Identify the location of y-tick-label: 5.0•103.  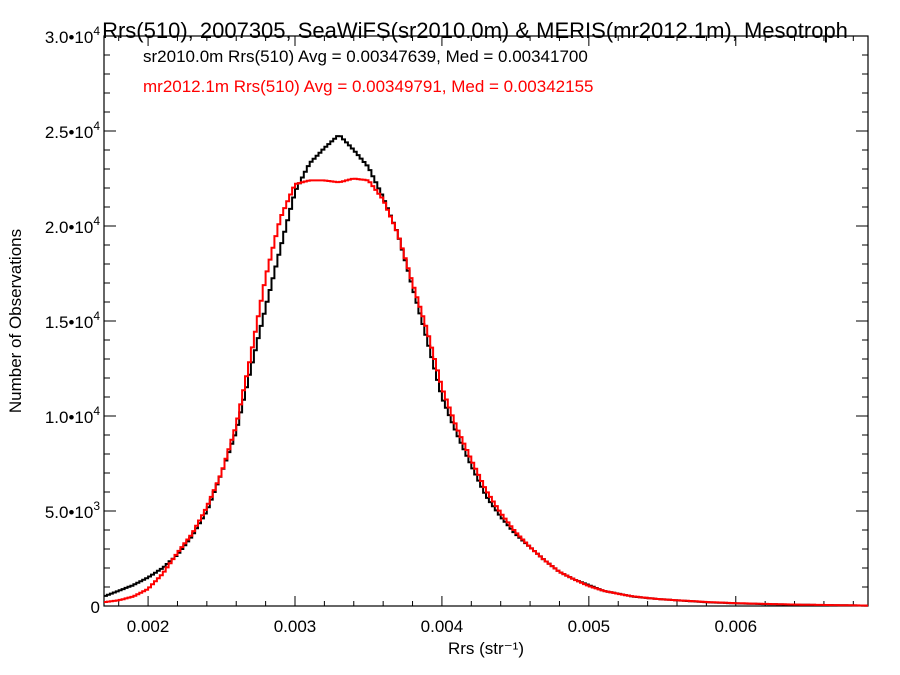
(73, 510).